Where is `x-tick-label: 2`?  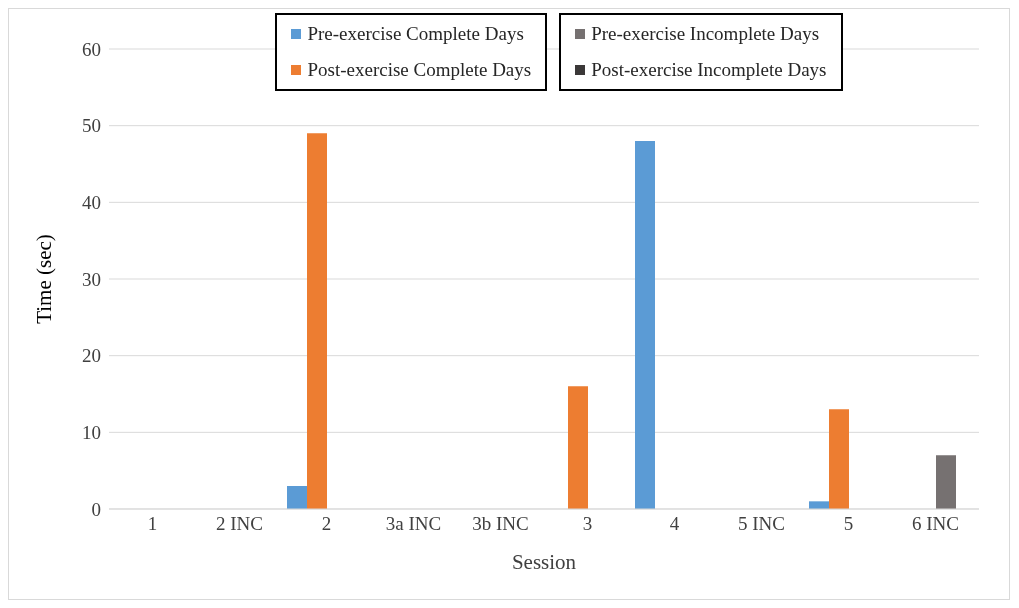 x-tick-label: 2 is located at coordinates (326, 524).